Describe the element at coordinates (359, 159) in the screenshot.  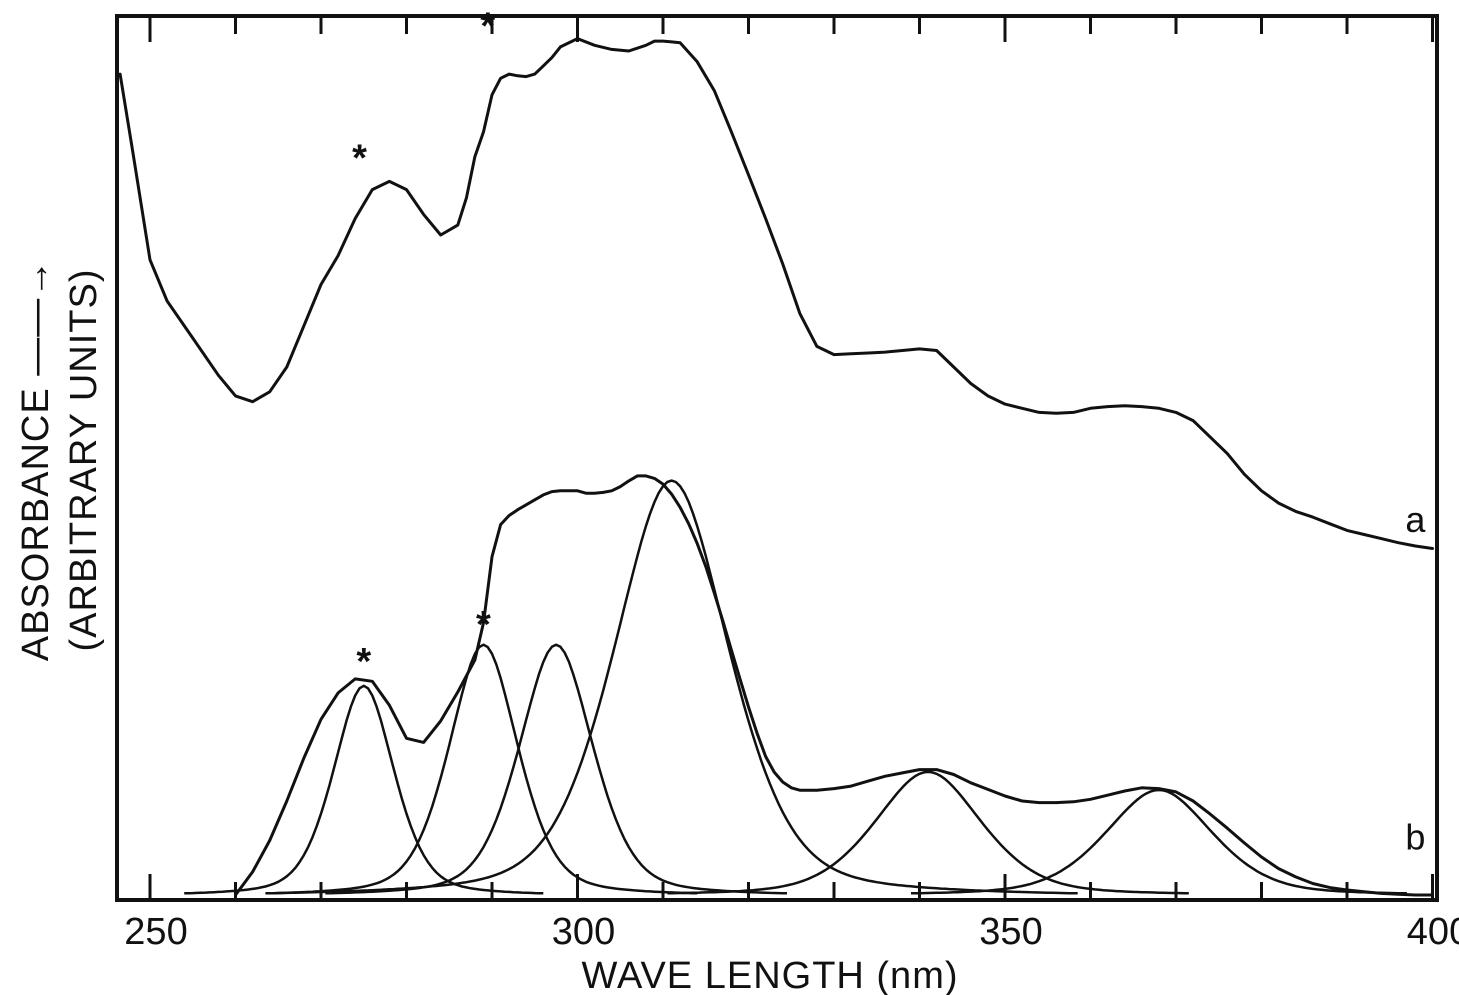
I see `peak-marker-1: *` at that location.